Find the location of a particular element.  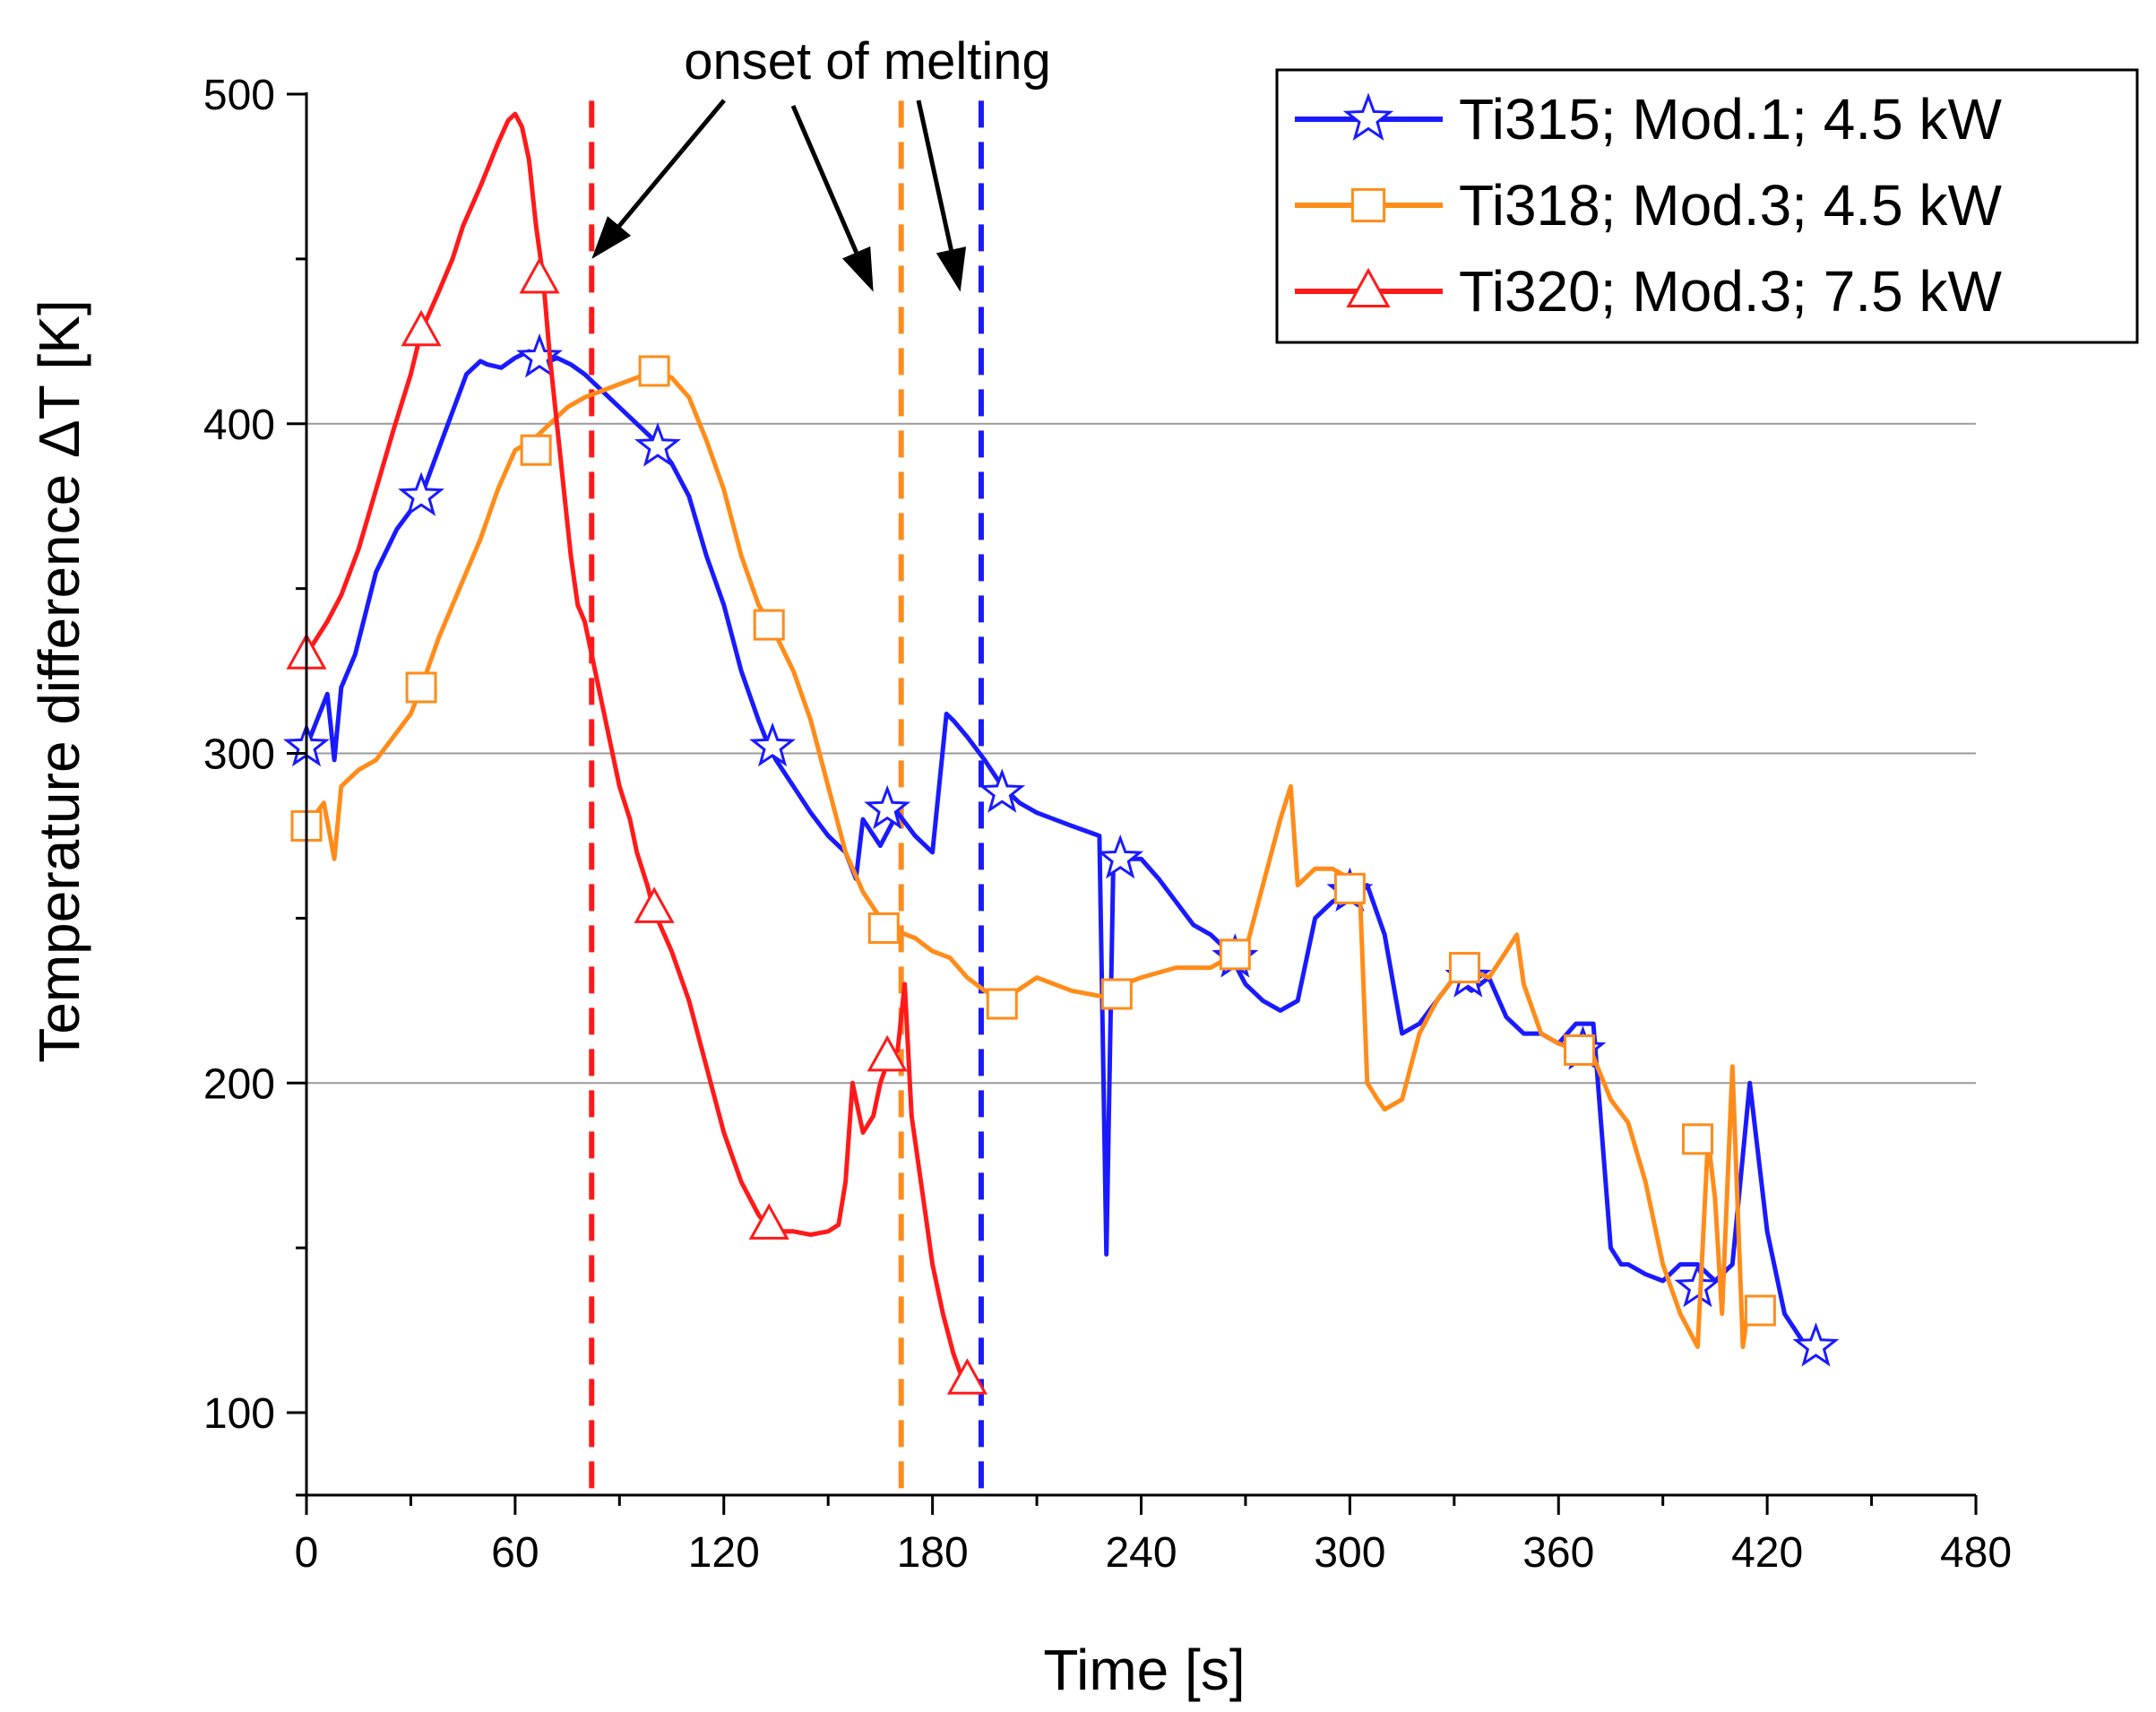

legend-label-2: Ti320; Mod.3; 7.5 kW is located at coordinates (1731, 291).